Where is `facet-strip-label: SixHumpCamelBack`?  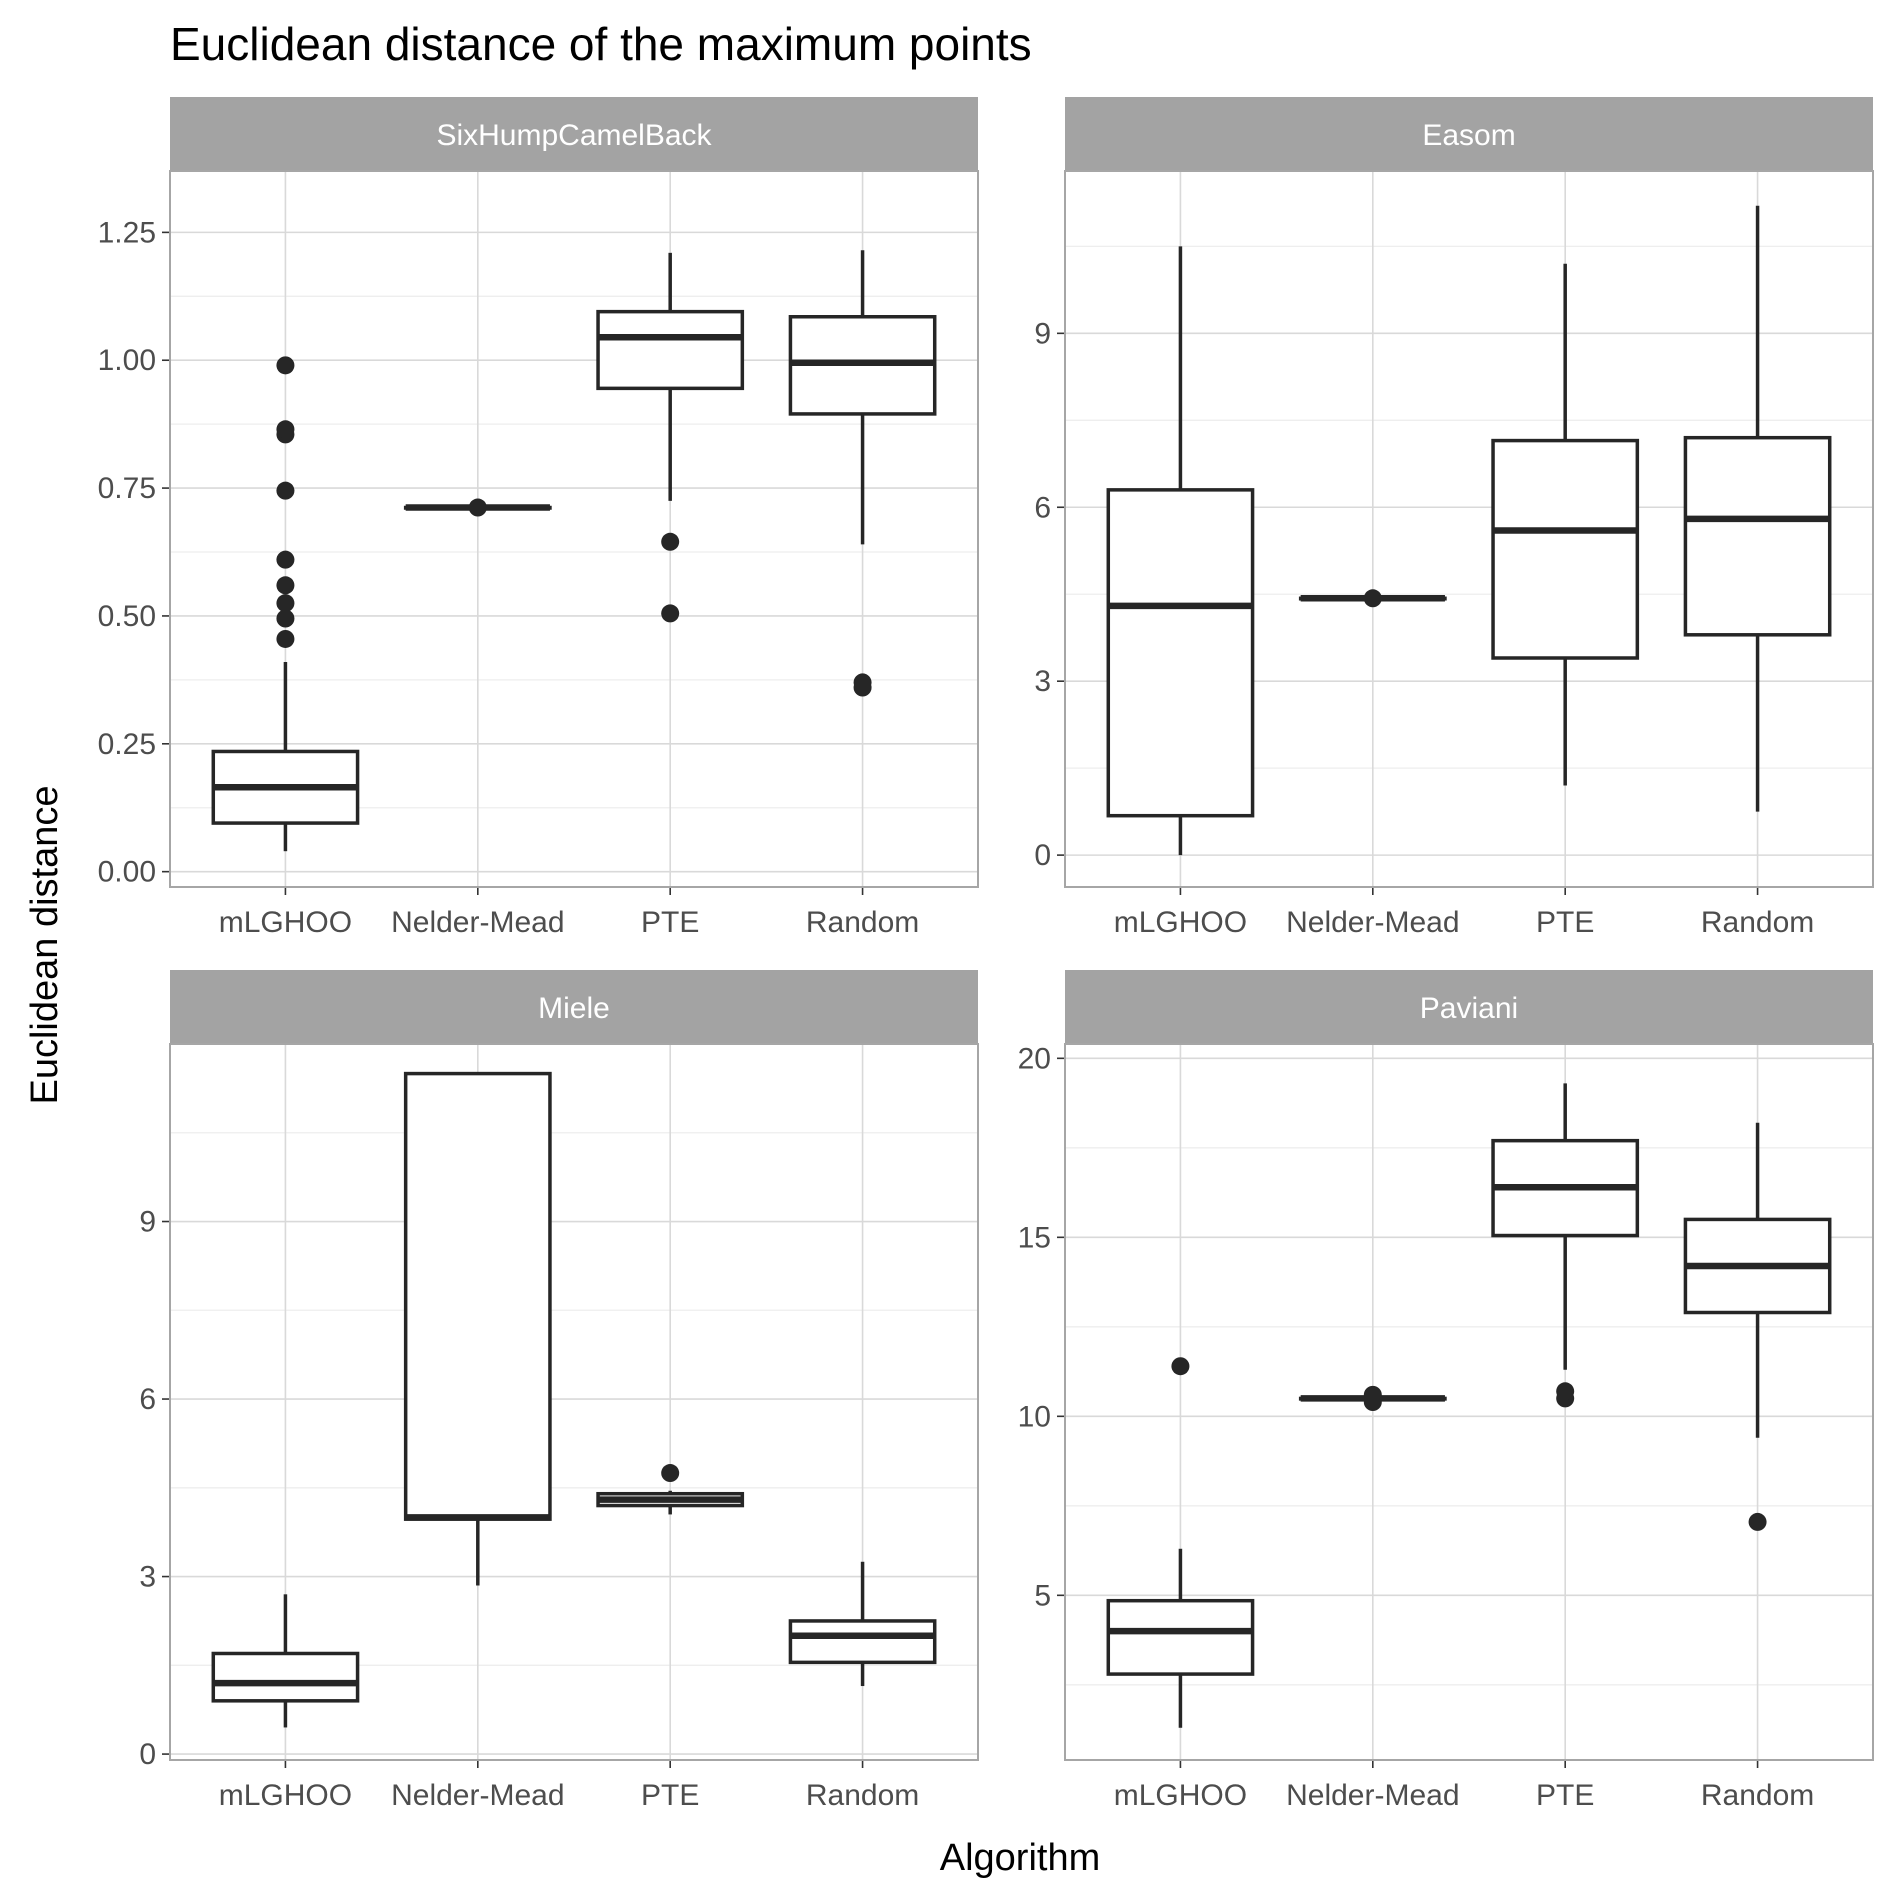 facet-strip-label: SixHumpCamelBack is located at coordinates (574, 135).